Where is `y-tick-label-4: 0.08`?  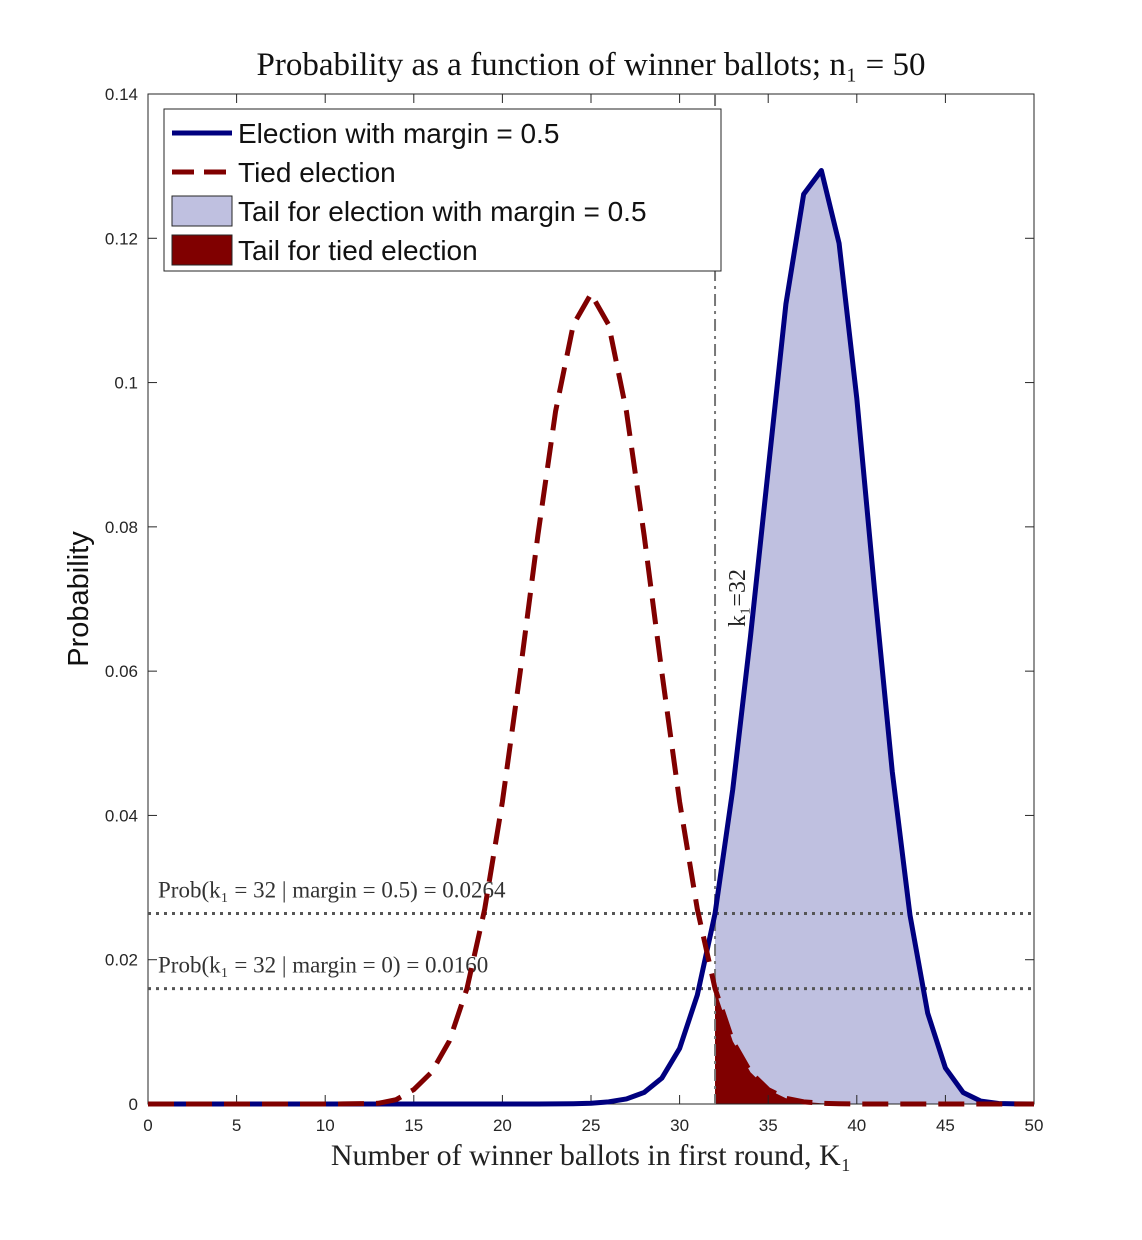 y-tick-label-4: 0.08 is located at coordinates (121, 527).